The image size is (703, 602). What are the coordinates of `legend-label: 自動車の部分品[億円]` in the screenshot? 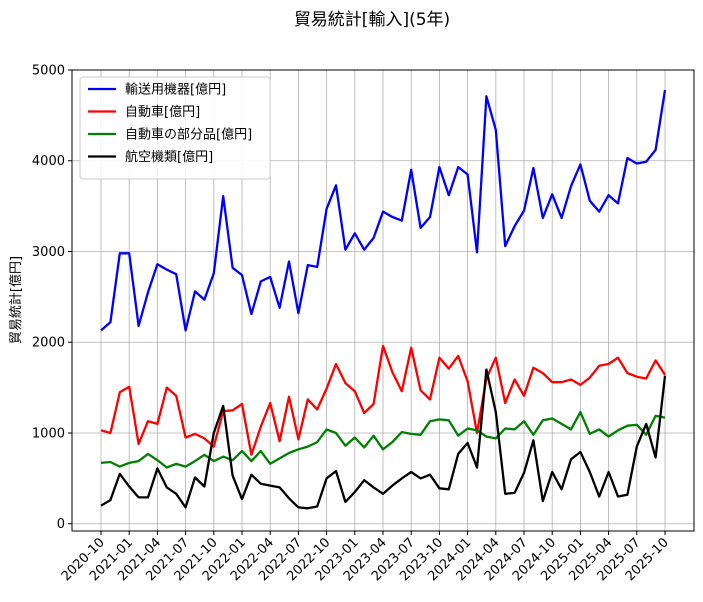 It's located at (188, 135).